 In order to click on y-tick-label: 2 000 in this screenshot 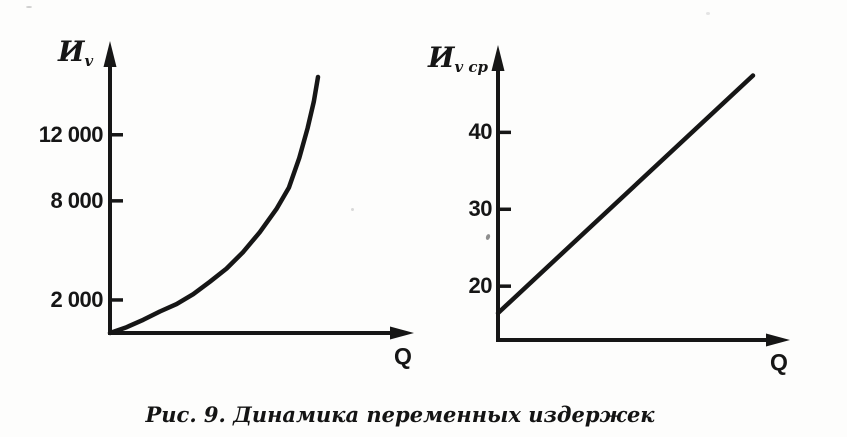, I will do `click(76, 299)`.